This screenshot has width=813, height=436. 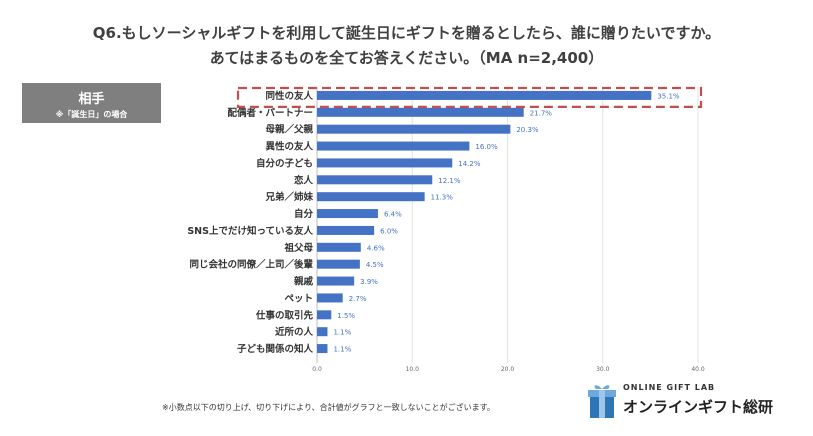 I want to click on category-tag: 相手 ※「誕生日」の場合, so click(x=91, y=103).